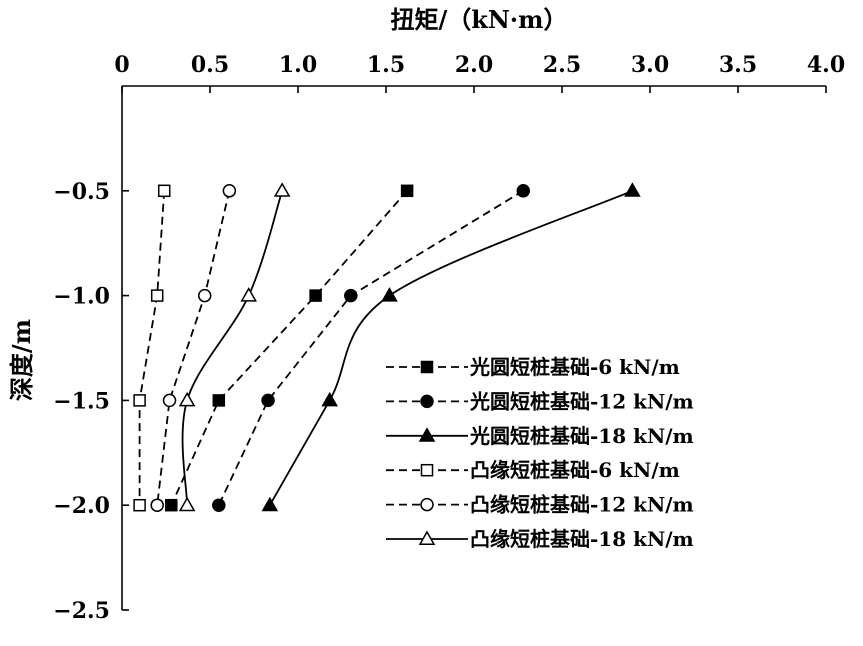 This screenshot has height=646, width=863. Describe the element at coordinates (21, 360) in the screenshot. I see `y-axis-title: 深度/m` at that location.